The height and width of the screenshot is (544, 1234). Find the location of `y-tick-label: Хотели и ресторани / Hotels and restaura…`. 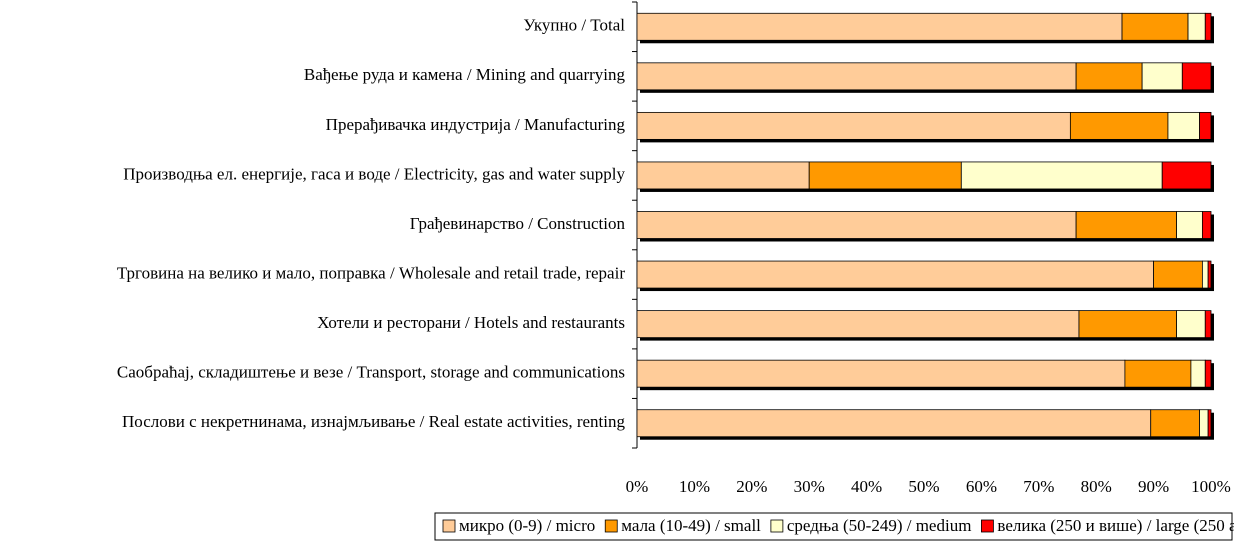

y-tick-label: Хотели и ресторани / Hotels and restaura… is located at coordinates (471, 322).